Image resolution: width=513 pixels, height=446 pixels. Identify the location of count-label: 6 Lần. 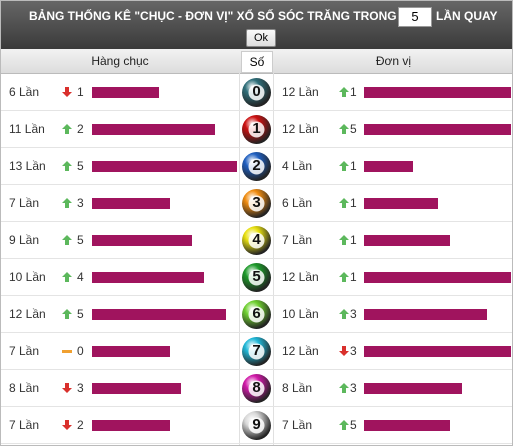
(24, 91).